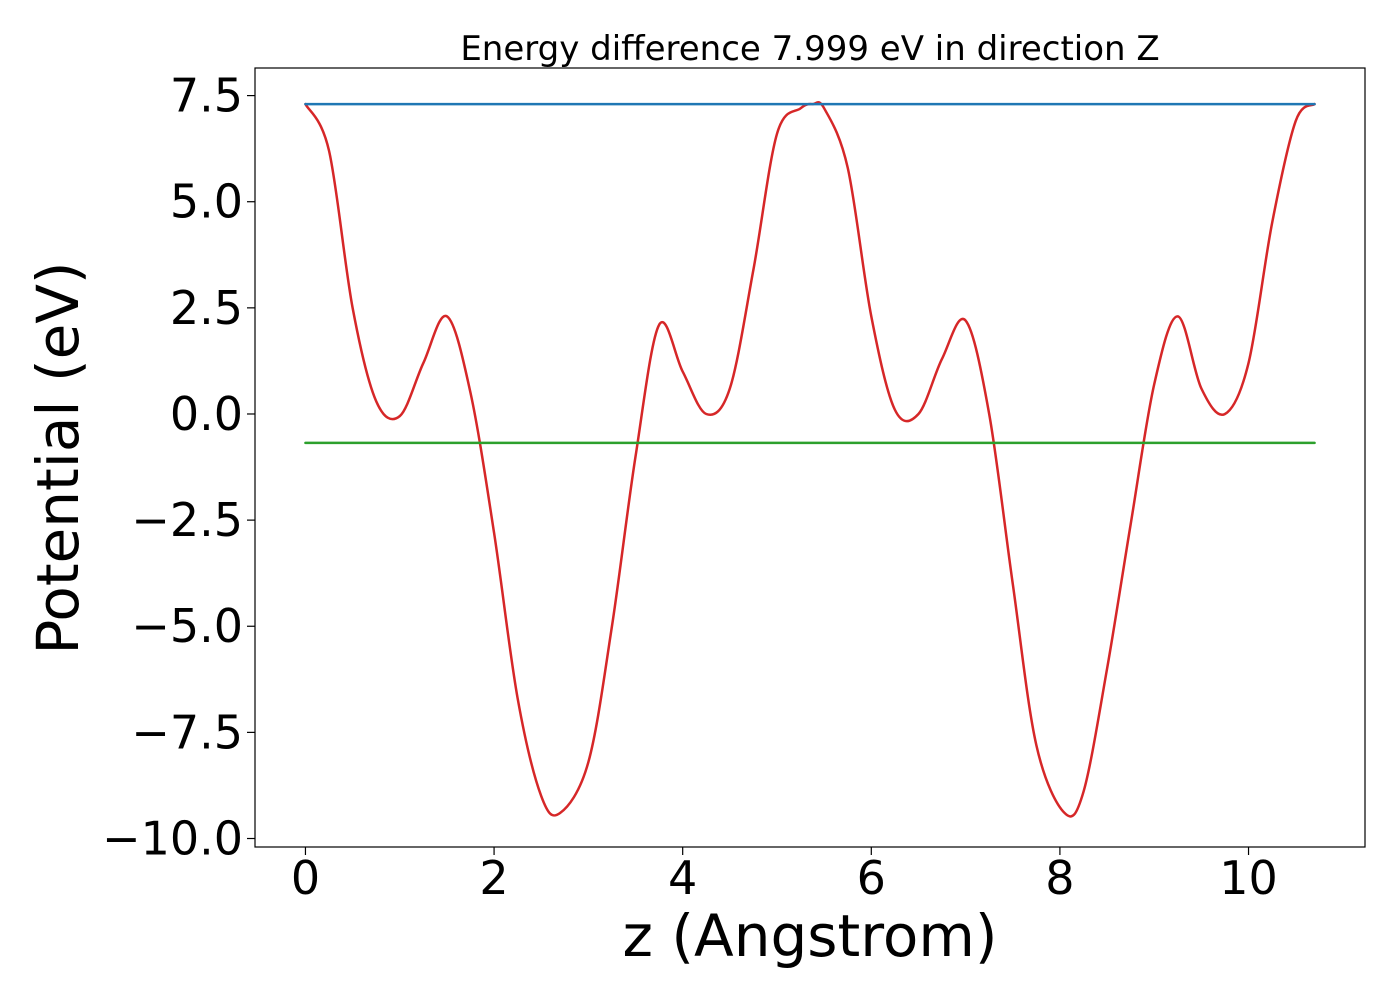 Image resolution: width=1400 pixels, height=1000 pixels. What do you see at coordinates (178, 467) in the screenshot?
I see `y-axis: 7.5 5.0 2.5 0.0 −2.5 −5.0 −7.5 −10.0` at bounding box center [178, 467].